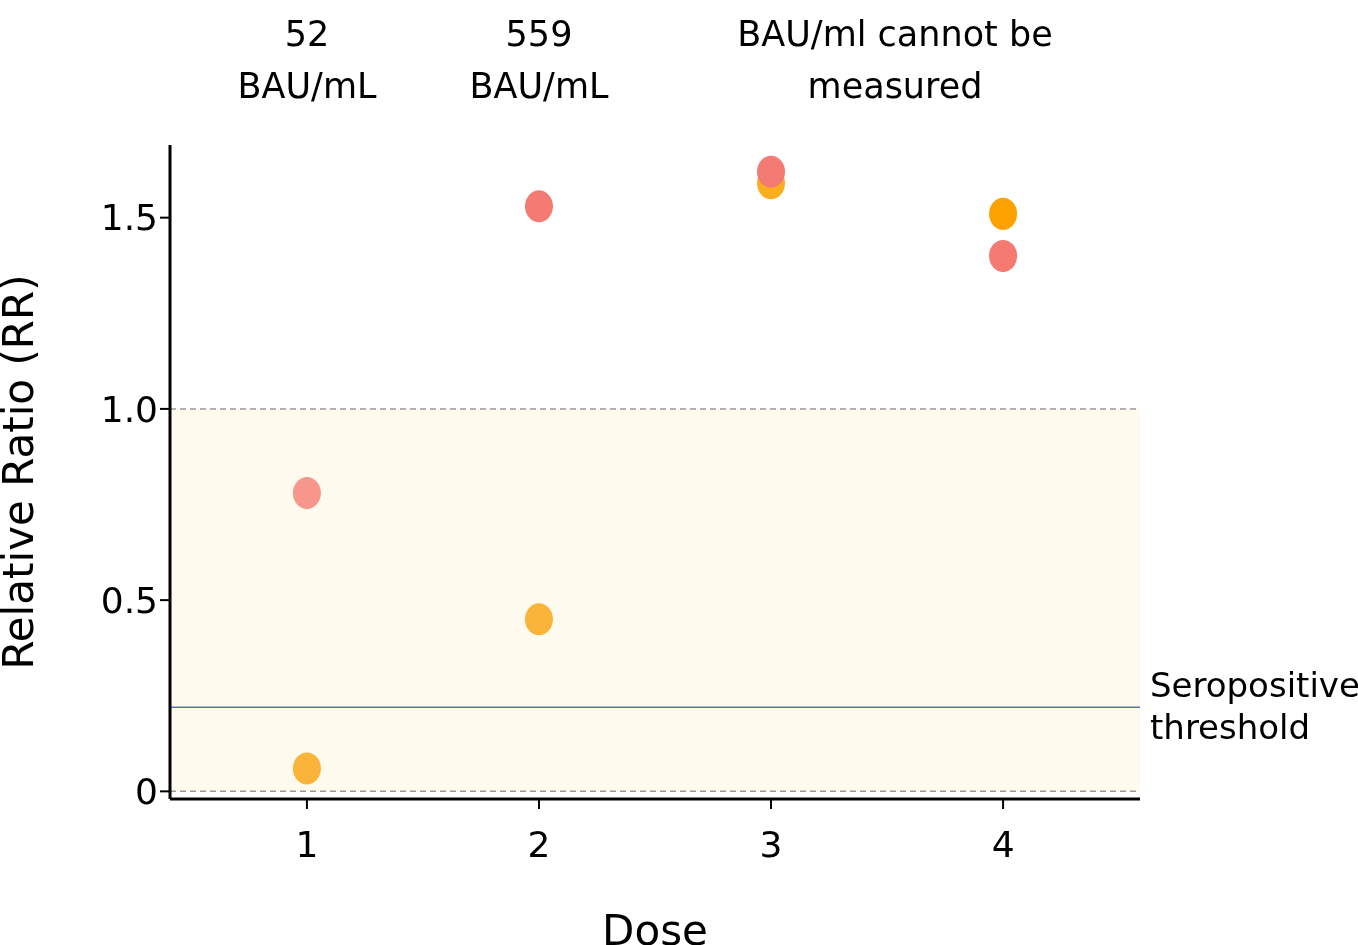 This screenshot has width=1358, height=945. Describe the element at coordinates (307, 60) in the screenshot. I see `text: 52 BAU/mL` at that location.